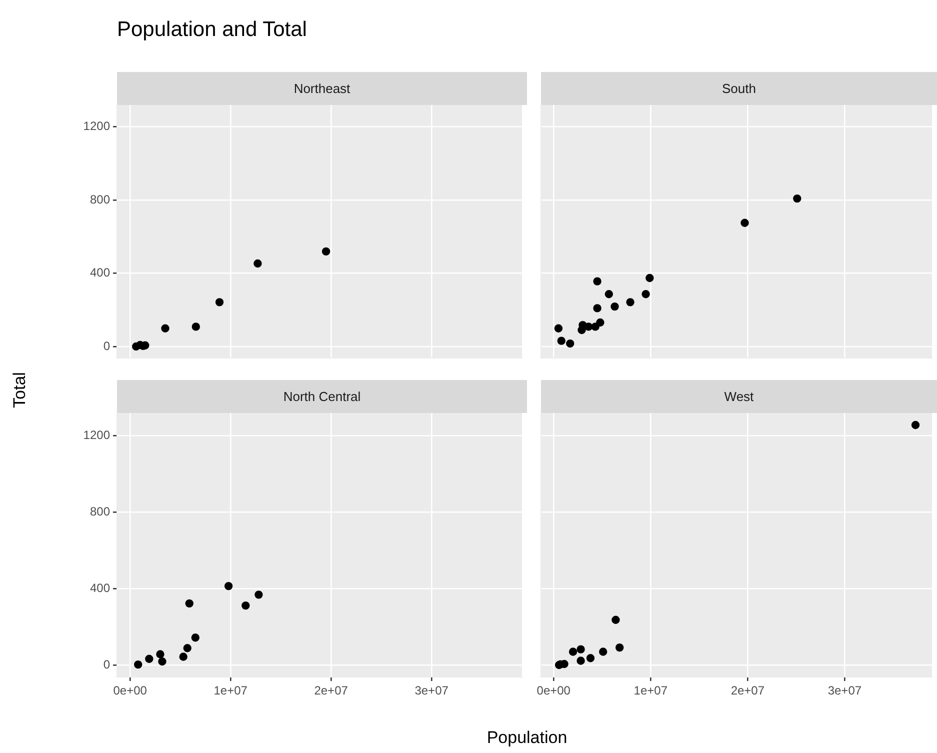 The width and height of the screenshot is (937, 753). What do you see at coordinates (527, 738) in the screenshot?
I see `x-axis-title: Population` at bounding box center [527, 738].